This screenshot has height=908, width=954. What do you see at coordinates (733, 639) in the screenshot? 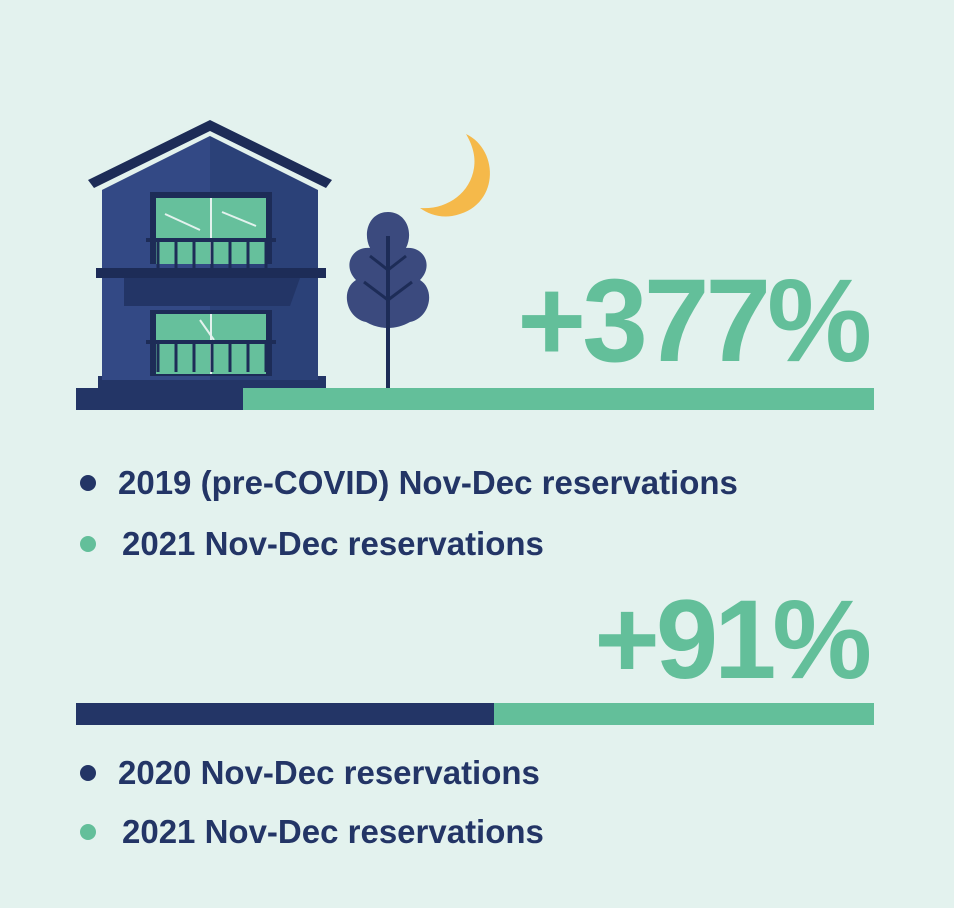
I see `headline-percent-2: +91%` at bounding box center [733, 639].